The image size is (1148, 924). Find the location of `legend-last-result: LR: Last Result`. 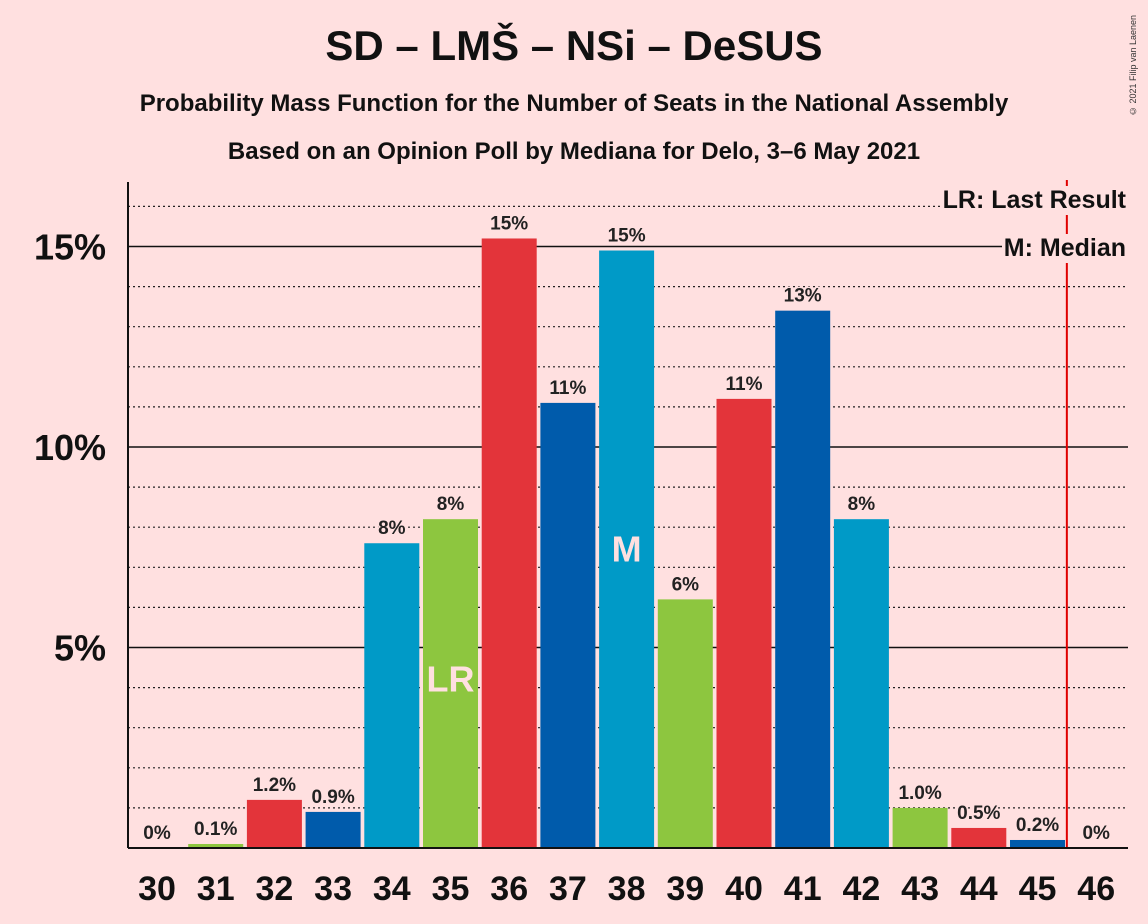

legend-last-result: LR: Last Result is located at coordinates (1034, 200).